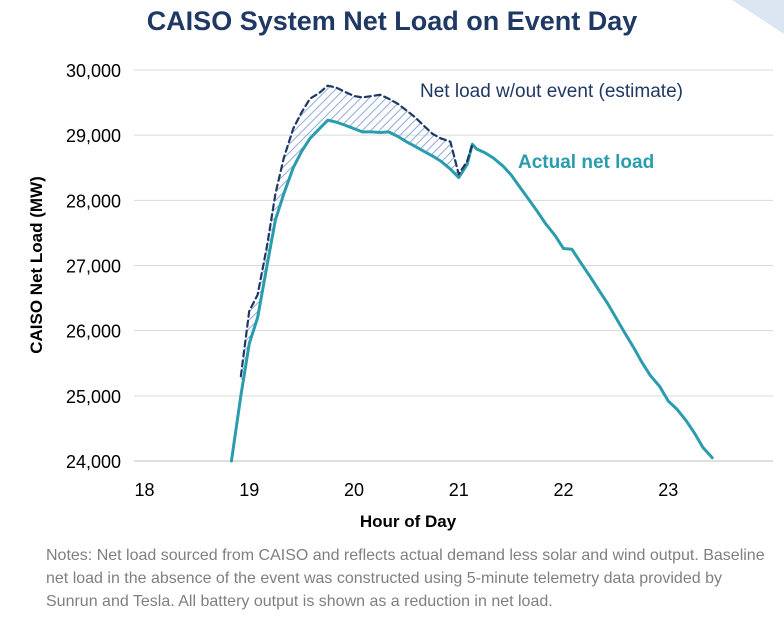  Describe the element at coordinates (249, 490) in the screenshot. I see `x-tick-label: 19` at that location.